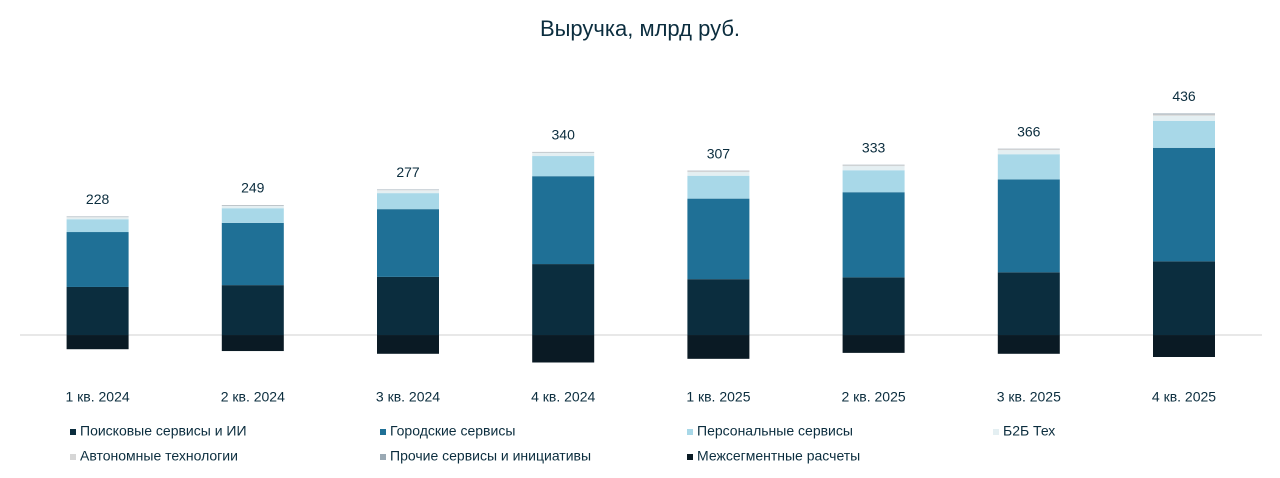 This screenshot has height=478, width=1280. Describe the element at coordinates (490, 456) in the screenshot. I see `legend-label: Прочие сервисы и инициативы` at that location.